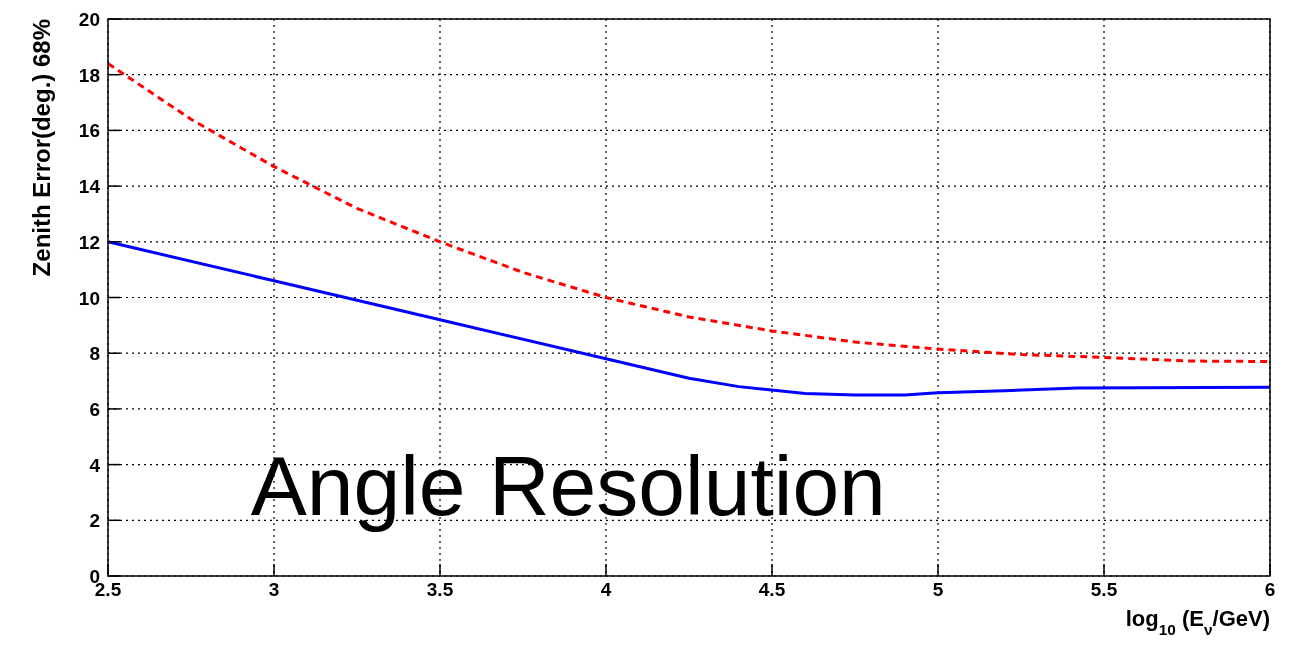 The image size is (1296, 646). Describe the element at coordinates (89, 131) in the screenshot. I see `y-tick-label: 16` at that location.